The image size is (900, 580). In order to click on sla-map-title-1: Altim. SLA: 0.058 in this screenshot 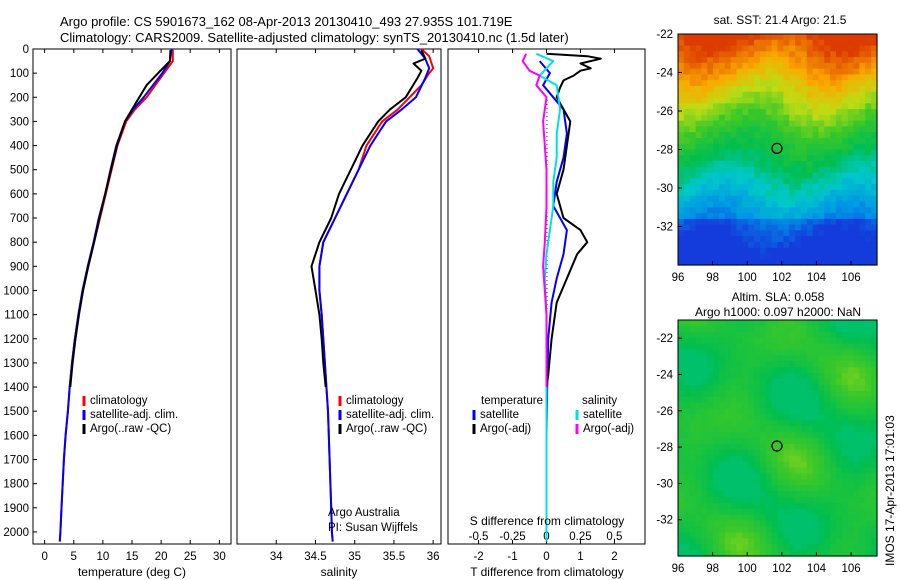, I will do `click(778, 297)`.